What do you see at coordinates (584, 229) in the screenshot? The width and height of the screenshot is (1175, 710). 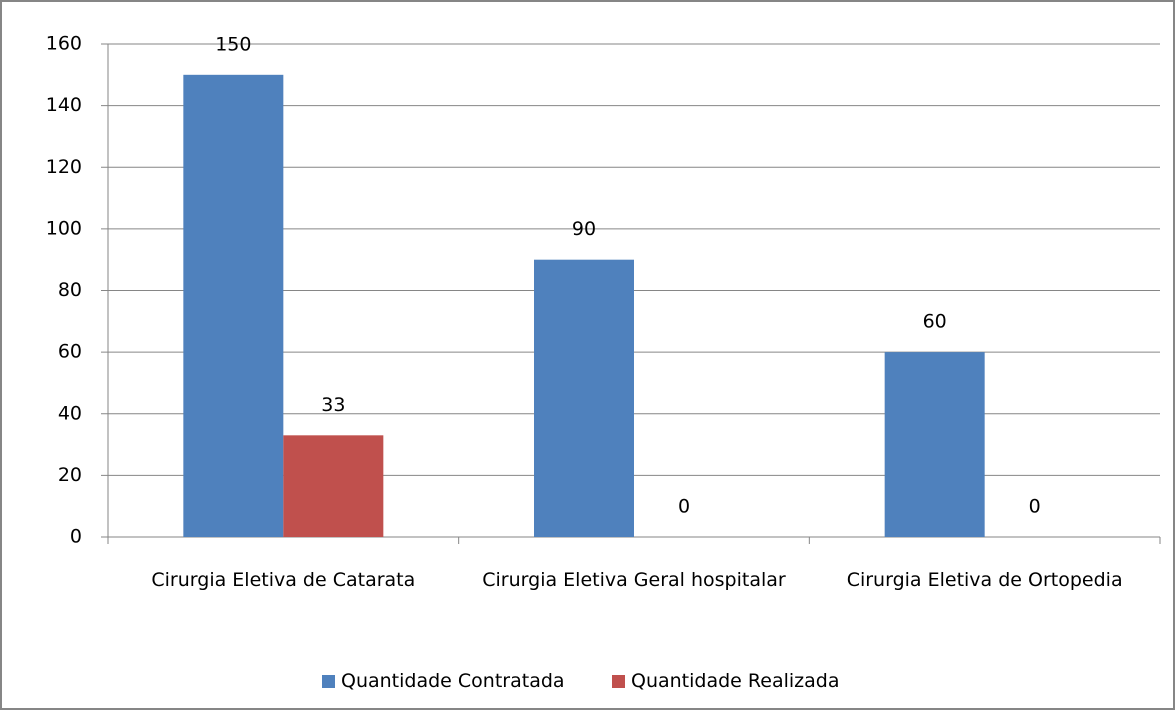 I see `data-label: 90` at bounding box center [584, 229].